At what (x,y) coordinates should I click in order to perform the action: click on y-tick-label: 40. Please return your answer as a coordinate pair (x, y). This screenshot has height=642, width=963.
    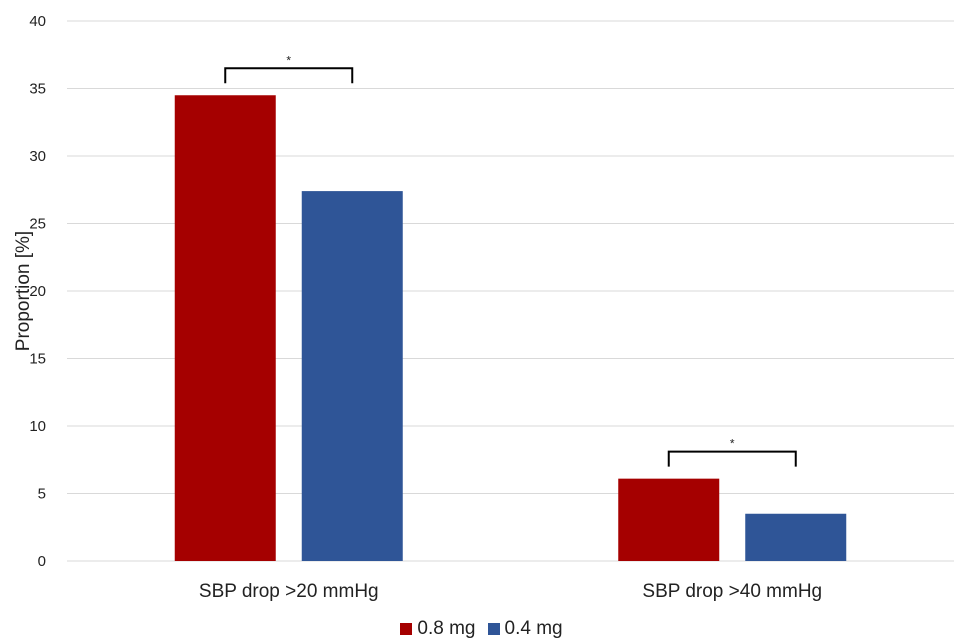
    Looking at the image, I should click on (37, 21).